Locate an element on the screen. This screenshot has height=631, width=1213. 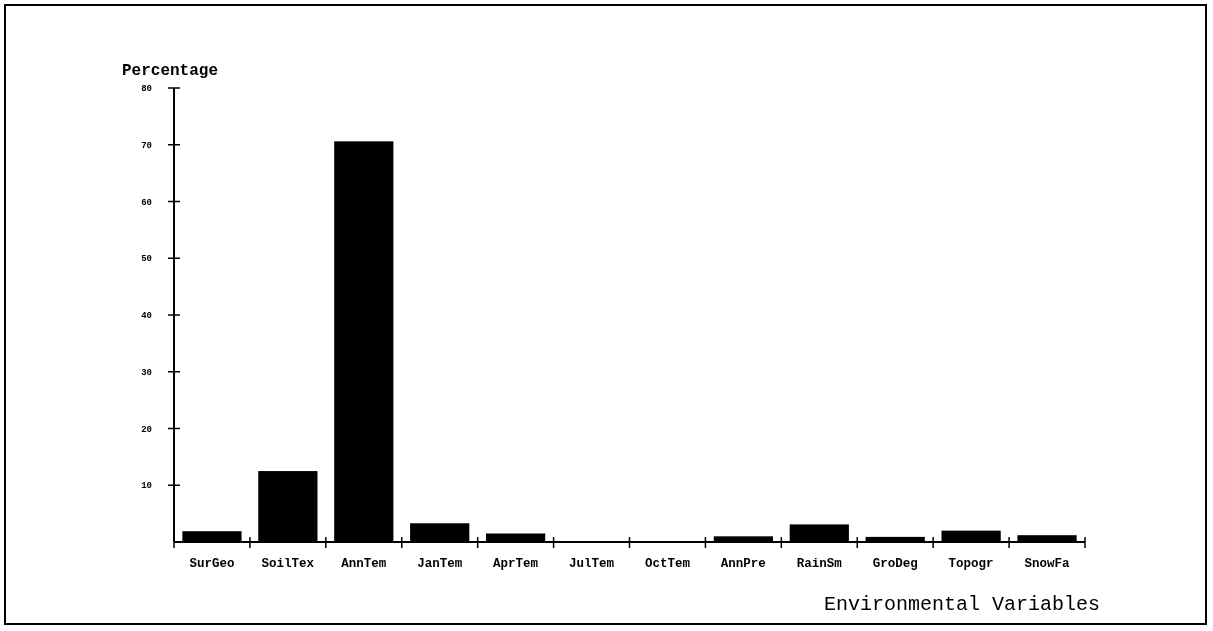
x-tick-label: AprTem is located at coordinates (516, 564).